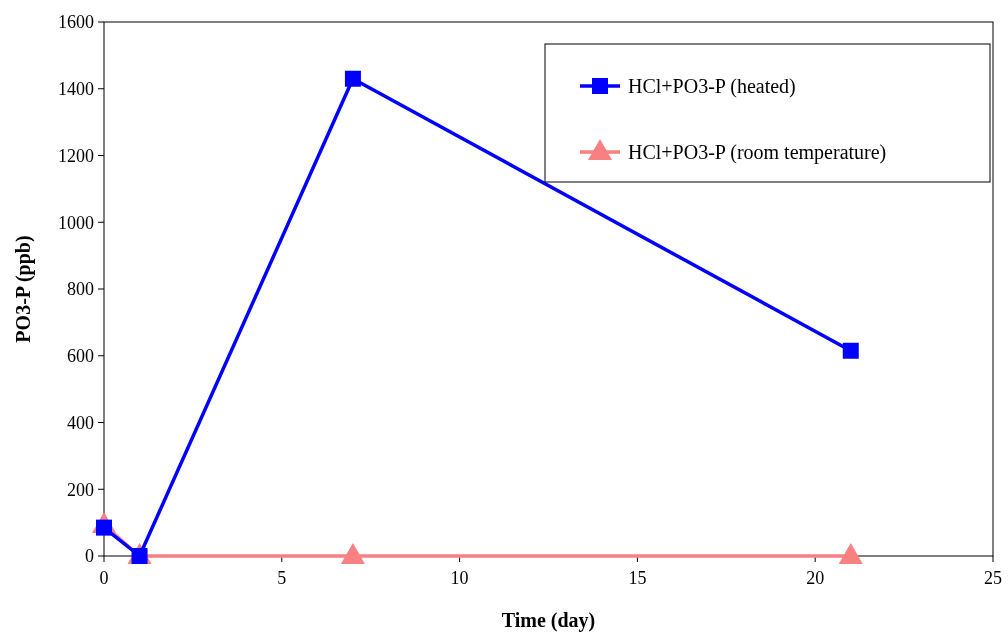 The height and width of the screenshot is (641, 1008). I want to click on y-tick-label: 1000, so click(76, 222).